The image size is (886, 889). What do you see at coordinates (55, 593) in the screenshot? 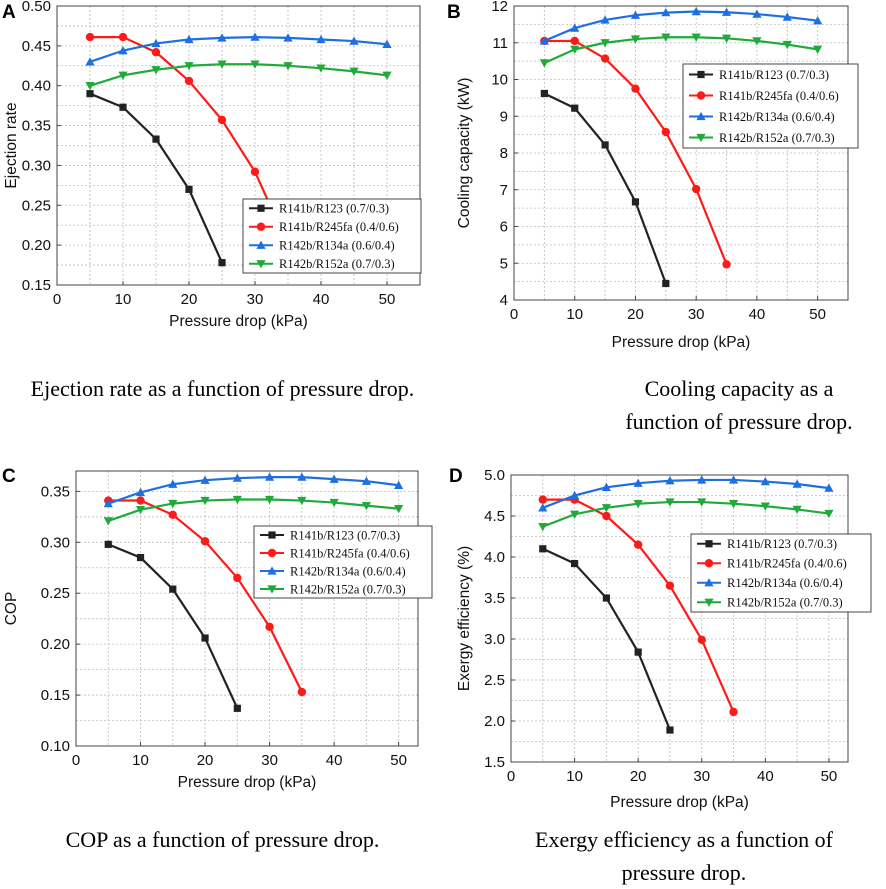
I see `chart-c-ytick-label: 0.25` at bounding box center [55, 593].